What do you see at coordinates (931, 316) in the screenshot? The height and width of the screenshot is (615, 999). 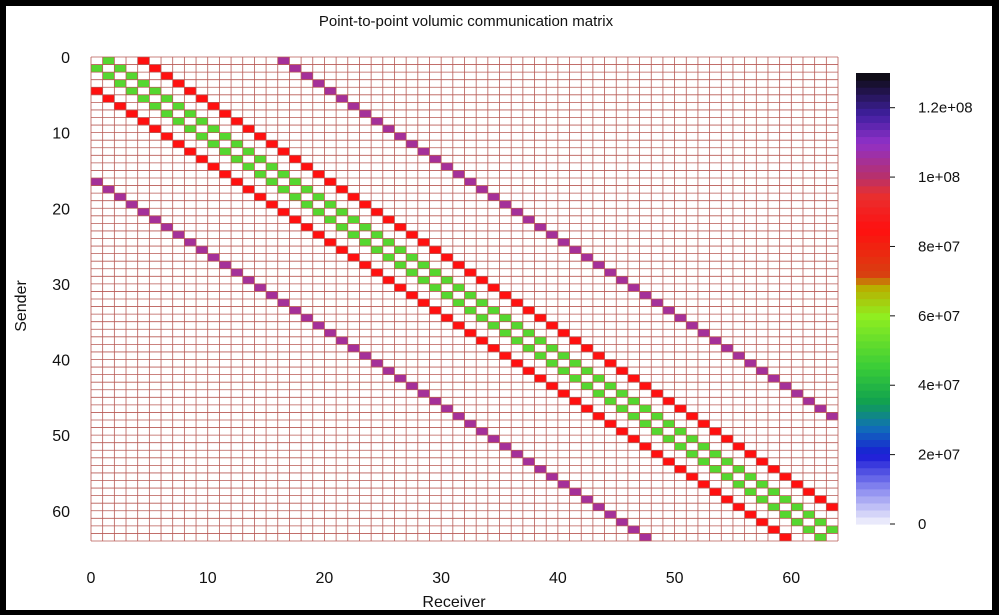 I see `colorbar-ticks: 0 2e+07 4e+07 6e+07 8e+07 1e+08 1.2e+08` at bounding box center [931, 316].